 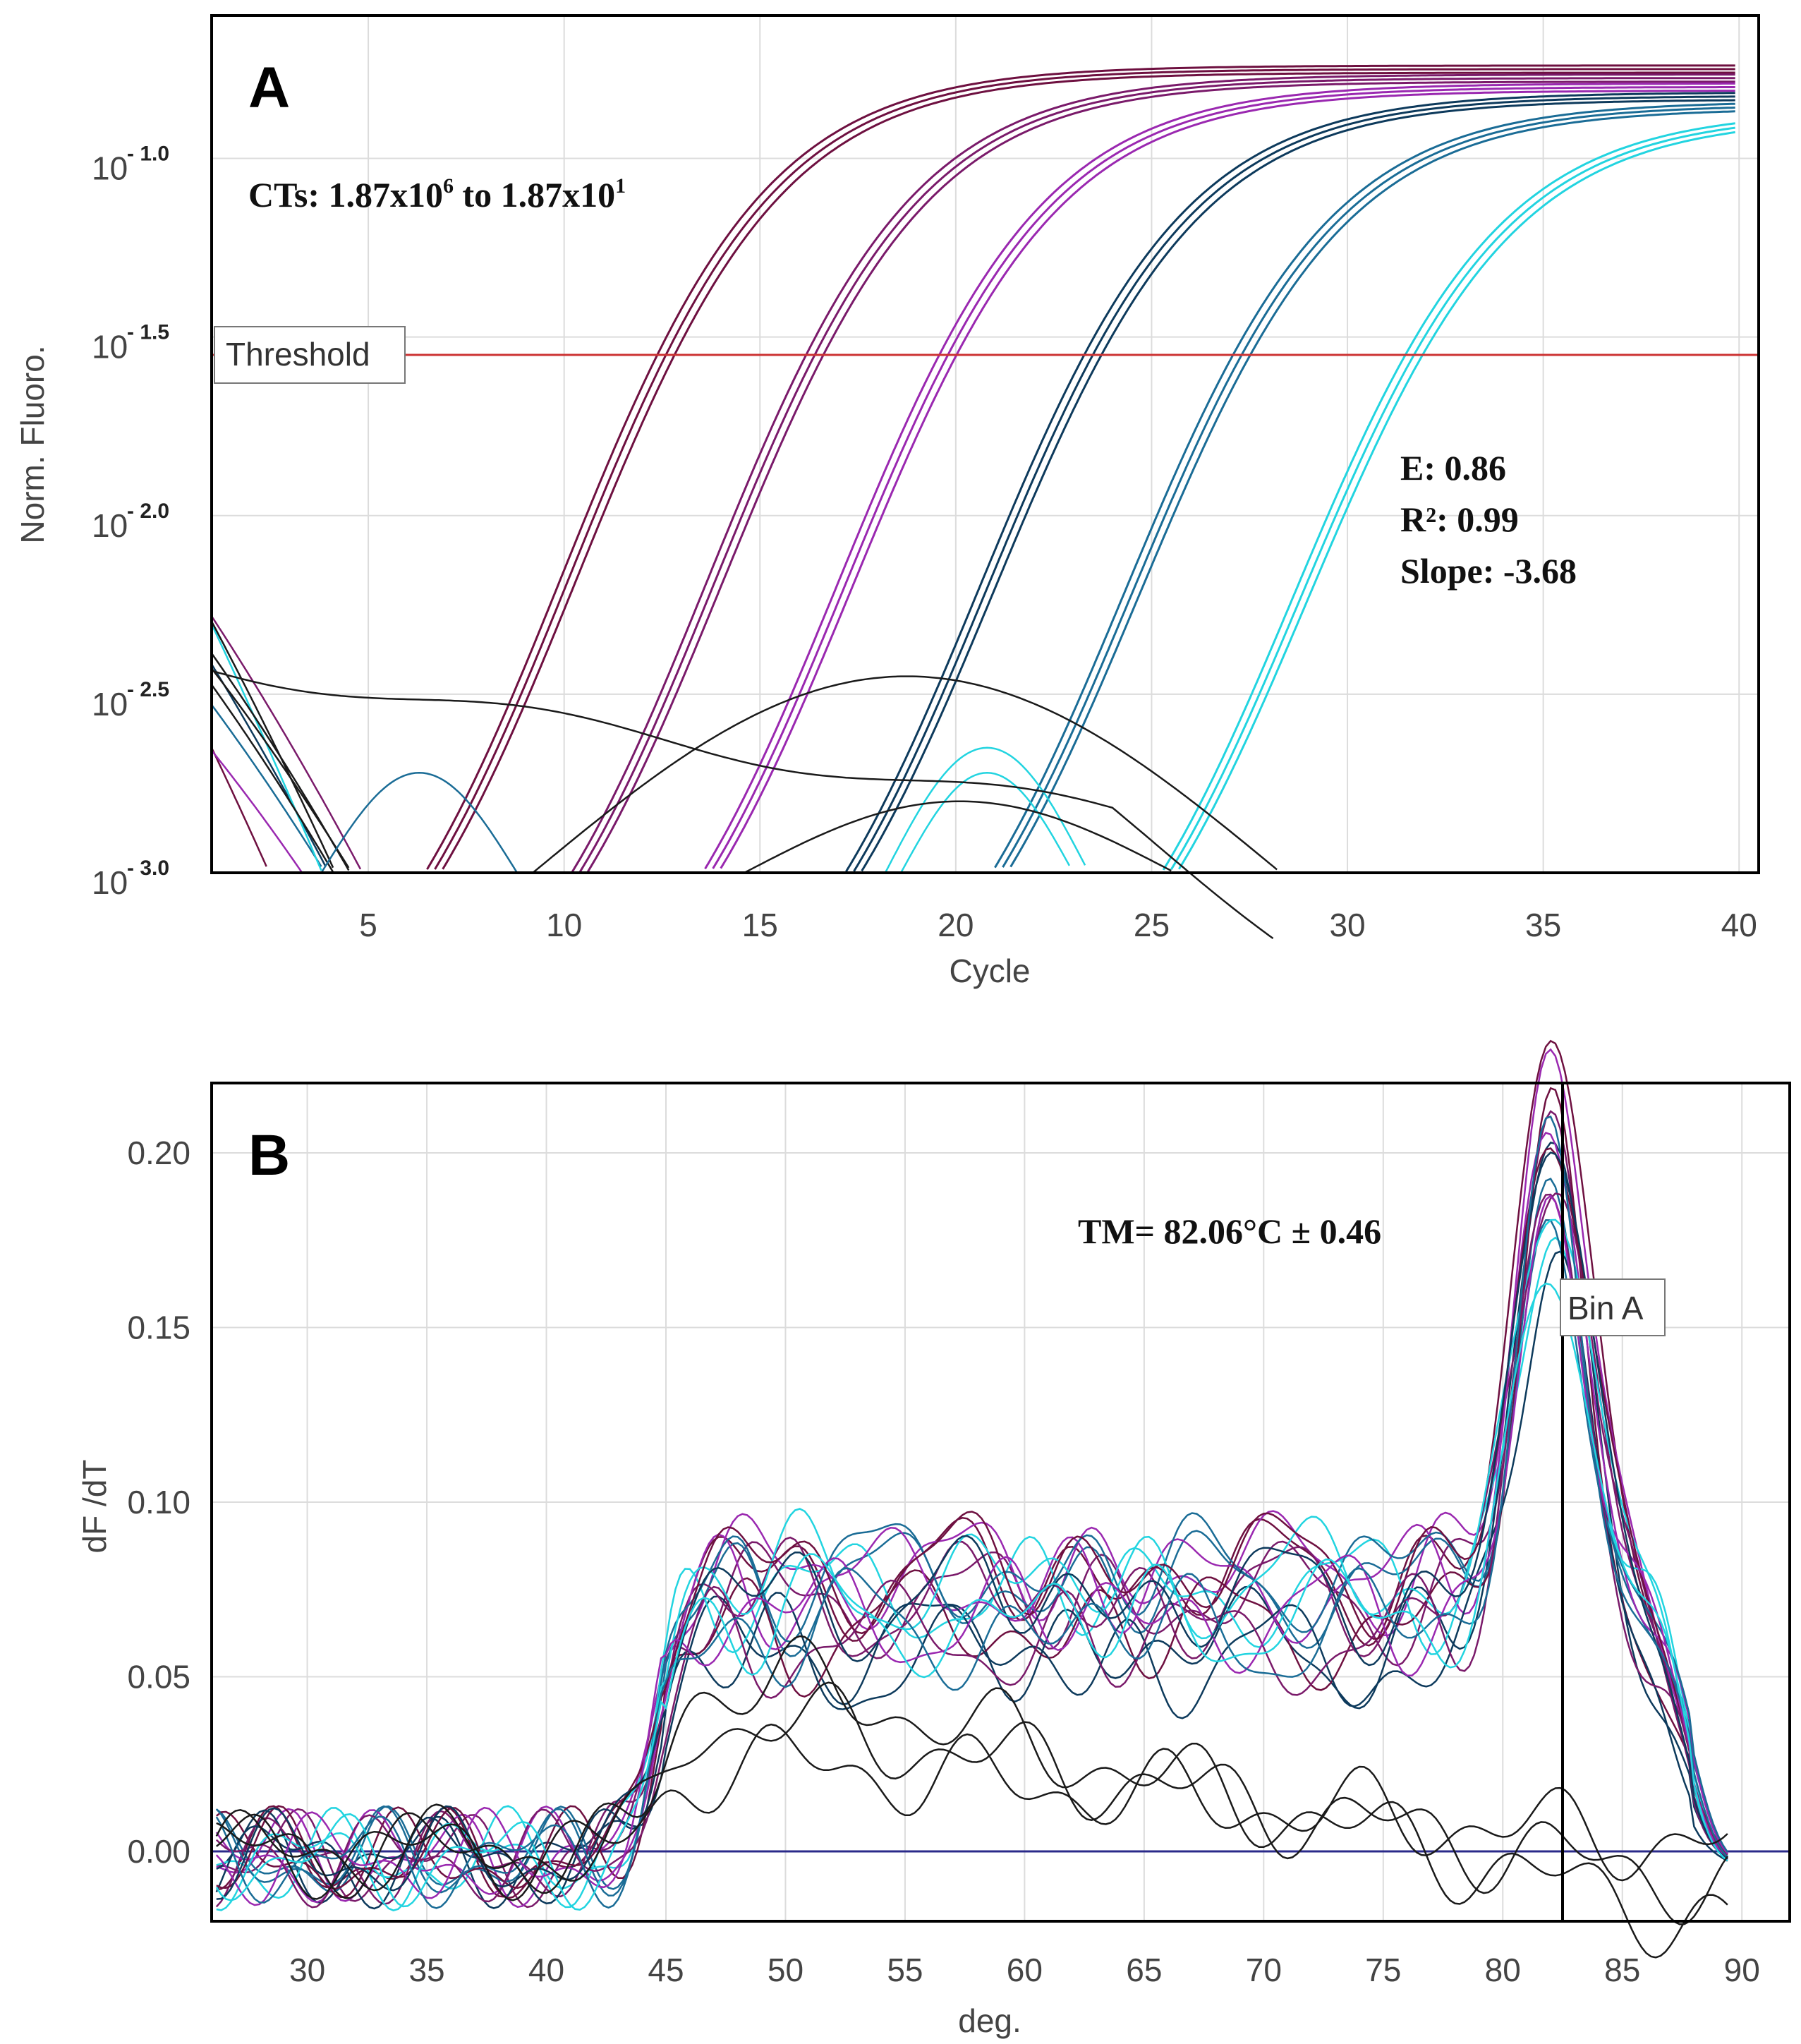 What do you see at coordinates (564, 925) in the screenshot?
I see `panel-a-x-tick-label: 10` at bounding box center [564, 925].